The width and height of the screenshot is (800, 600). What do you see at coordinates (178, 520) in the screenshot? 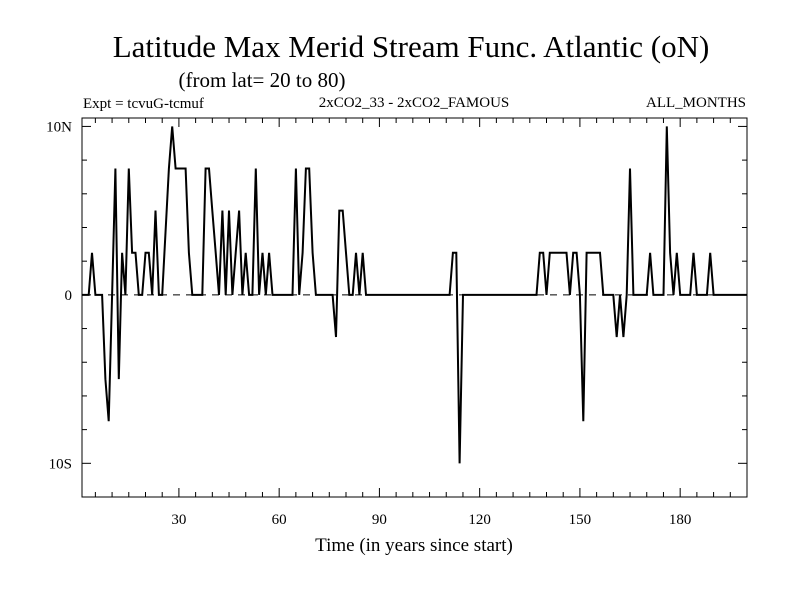
I see `x-tick-label: 30` at bounding box center [178, 520].